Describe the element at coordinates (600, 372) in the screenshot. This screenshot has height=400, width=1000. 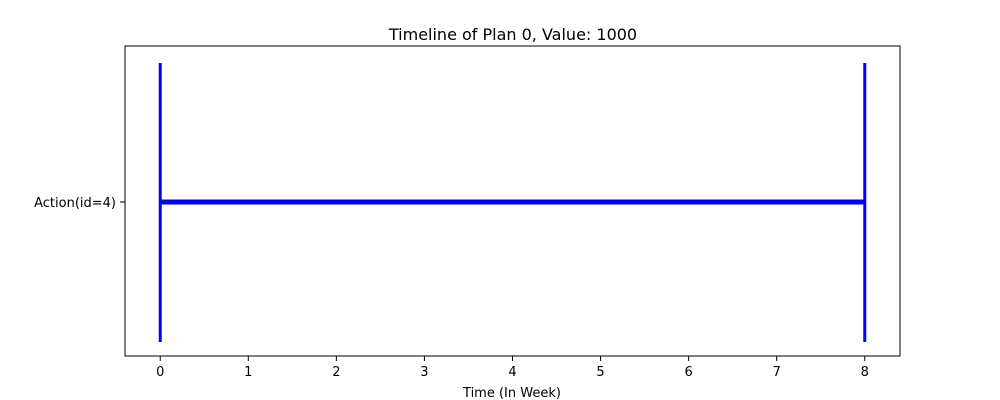
I see `x-tick-label: 5` at that location.